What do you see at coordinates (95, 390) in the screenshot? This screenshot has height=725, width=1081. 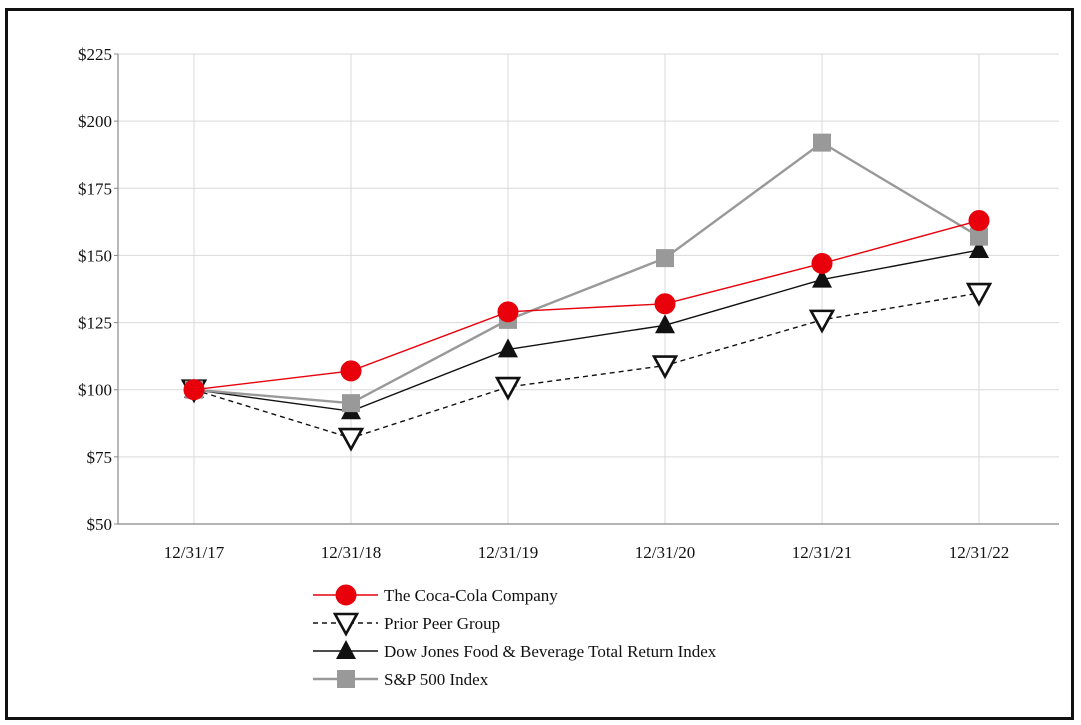 I see `y-tick-label: $100` at bounding box center [95, 390].